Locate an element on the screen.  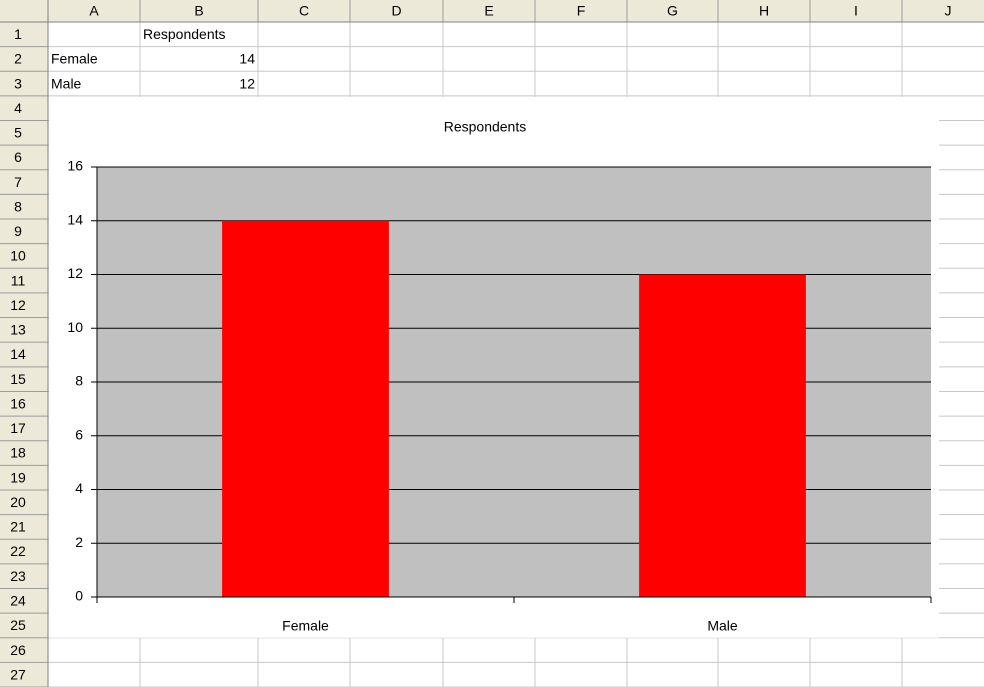
x-tick-label: Male is located at coordinates (722, 626).